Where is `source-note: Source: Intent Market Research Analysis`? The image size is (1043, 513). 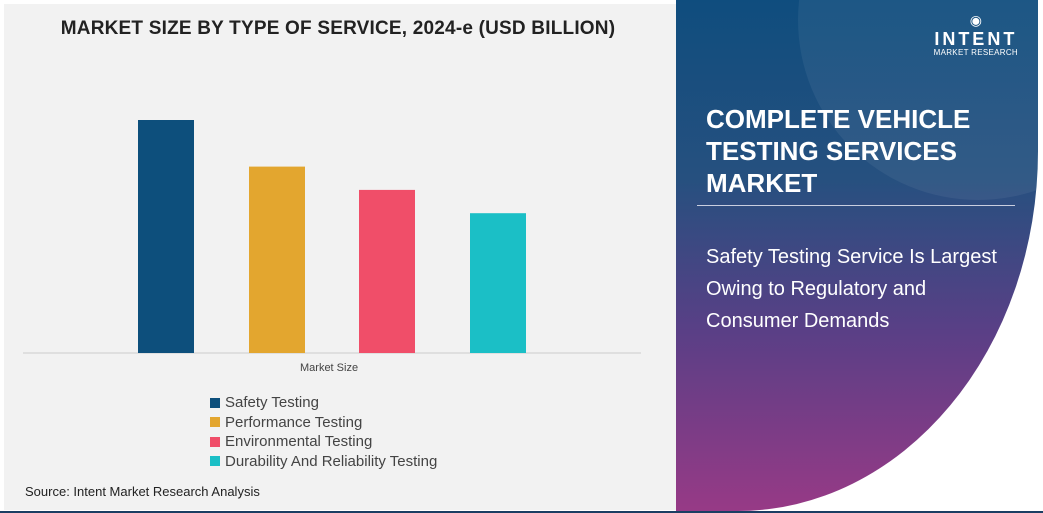
source-note: Source: Intent Market Research Analysis is located at coordinates (142, 491).